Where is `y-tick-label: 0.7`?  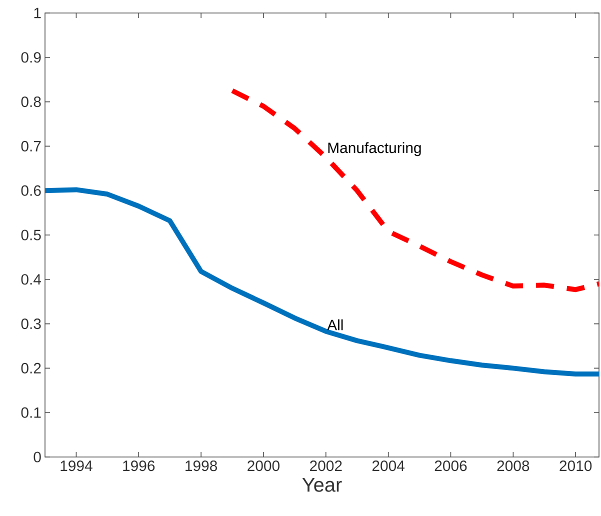 y-tick-label: 0.7 is located at coordinates (31, 146).